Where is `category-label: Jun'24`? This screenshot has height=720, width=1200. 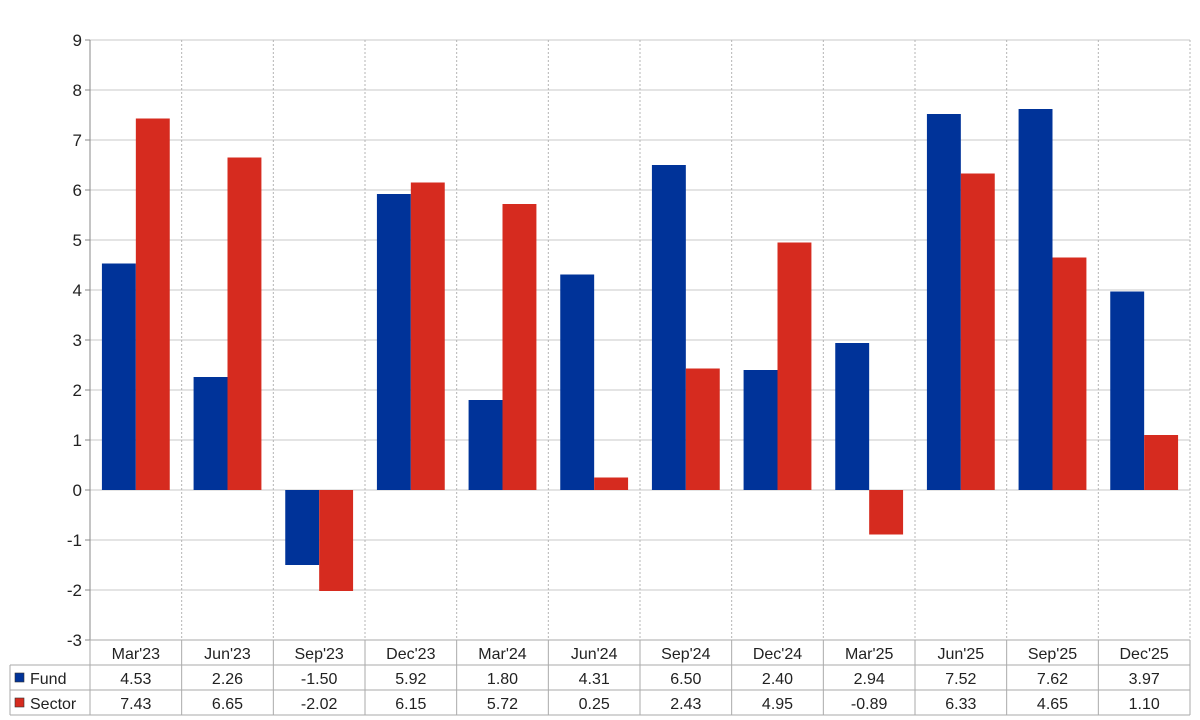
category-label: Jun'24 is located at coordinates (594, 654).